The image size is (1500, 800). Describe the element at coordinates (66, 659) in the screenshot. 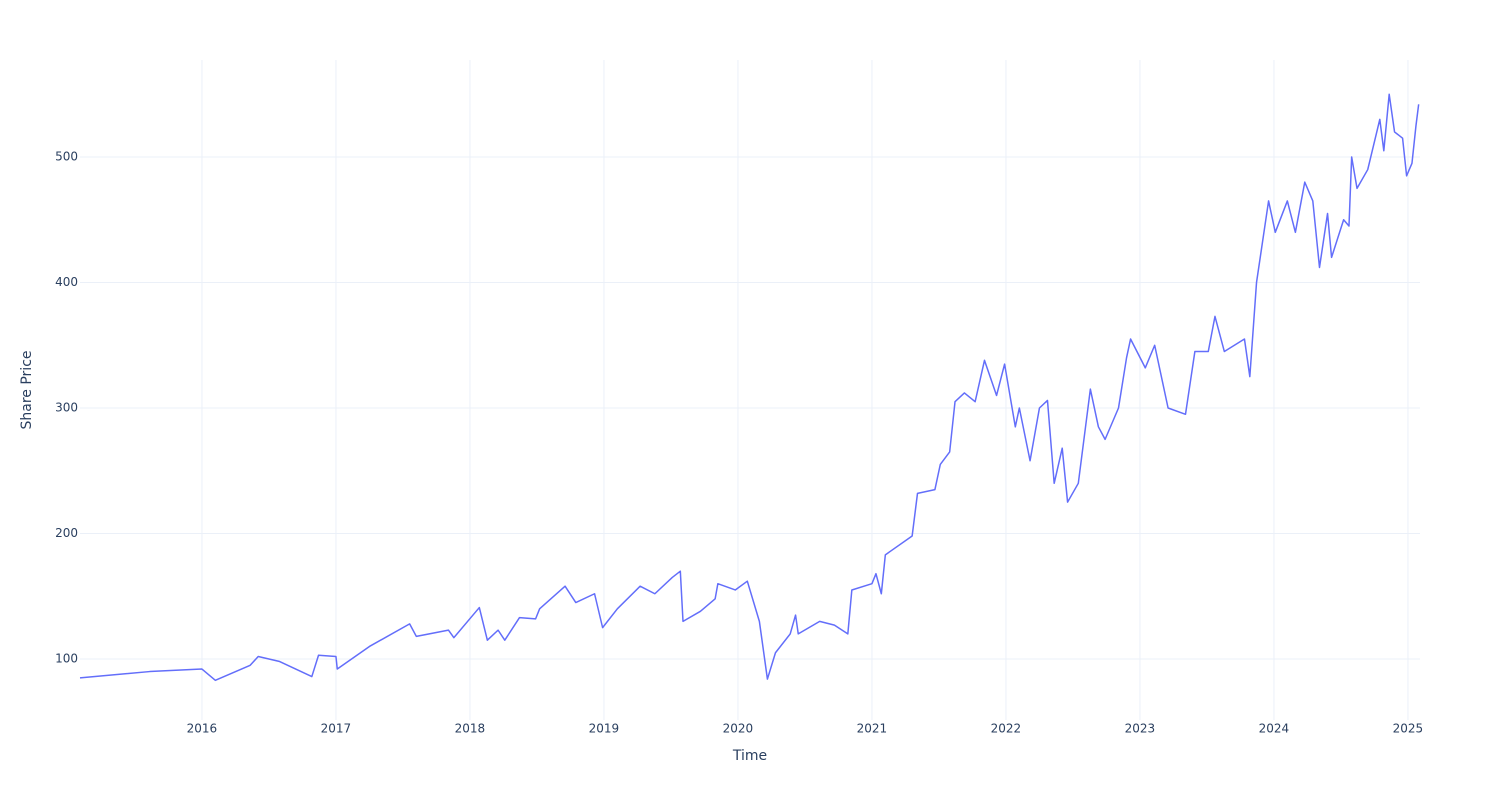

I see `y-tick-label: 100` at that location.